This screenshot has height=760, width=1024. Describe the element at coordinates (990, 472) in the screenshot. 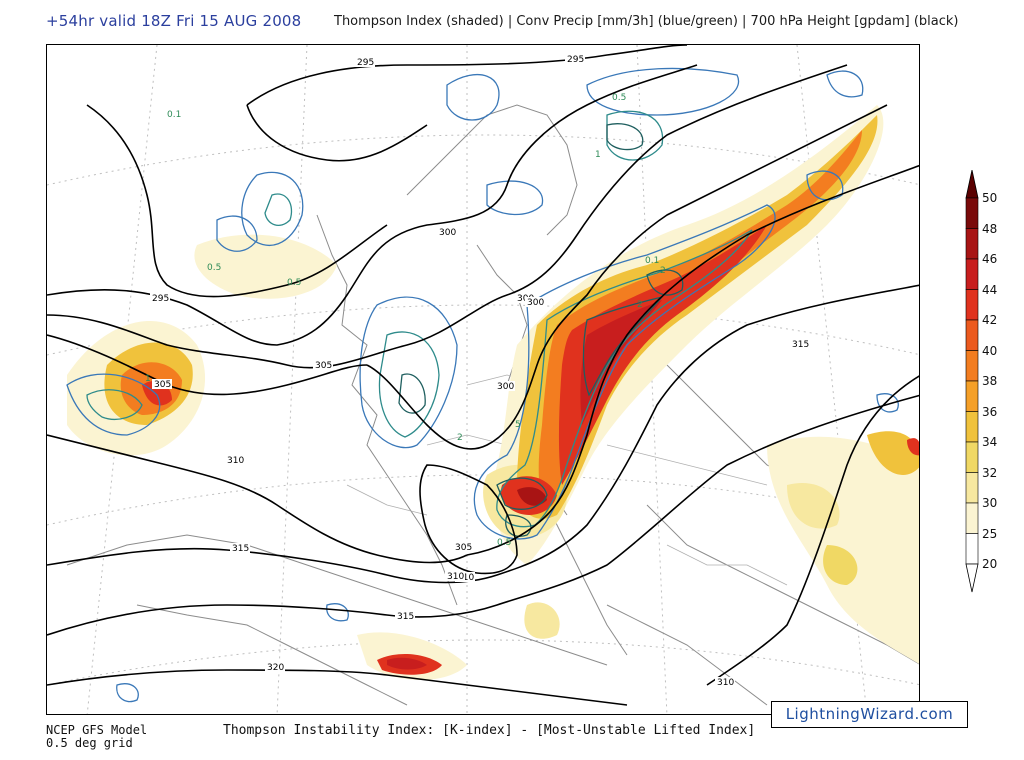

I see `colorbar-tick-label: 32` at that location.